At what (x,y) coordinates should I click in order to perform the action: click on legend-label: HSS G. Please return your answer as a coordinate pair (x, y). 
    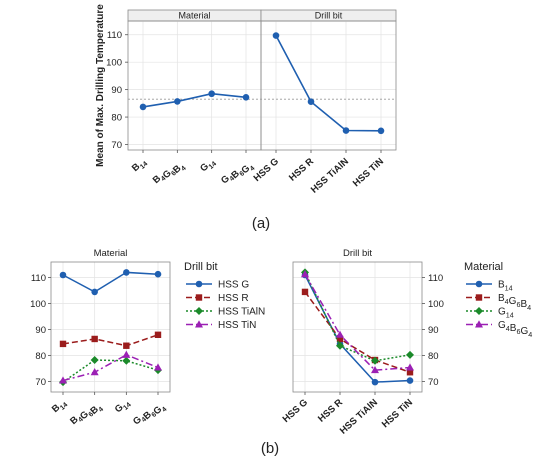
    Looking at the image, I should click on (233, 285).